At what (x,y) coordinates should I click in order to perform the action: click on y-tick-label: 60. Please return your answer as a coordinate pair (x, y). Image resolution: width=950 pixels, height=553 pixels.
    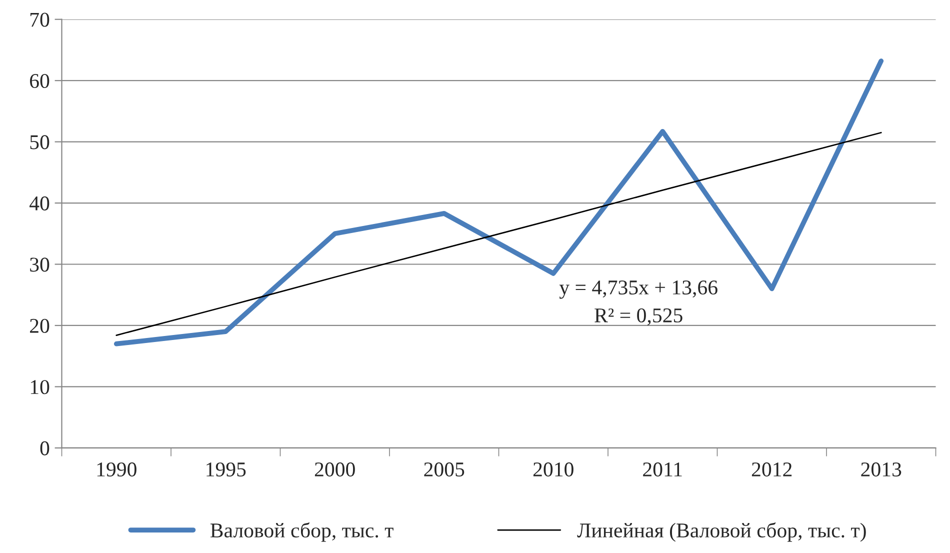
    Looking at the image, I should click on (40, 81).